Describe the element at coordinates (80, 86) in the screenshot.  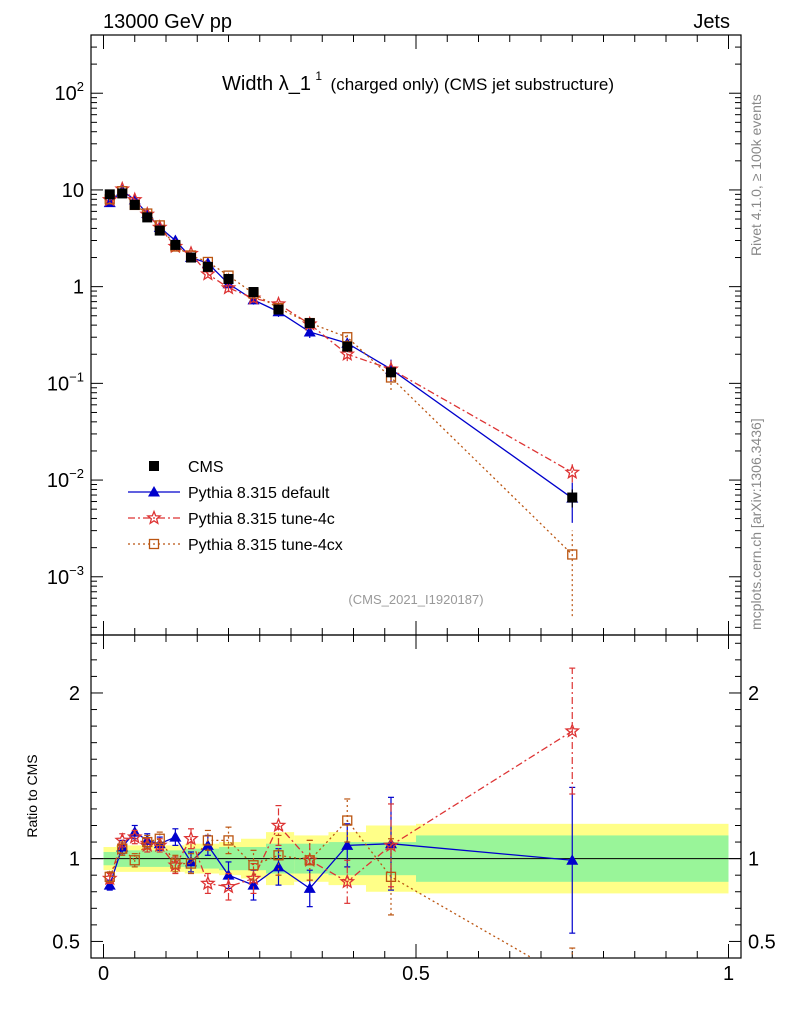
I see `tick-exponent: 2` at that location.